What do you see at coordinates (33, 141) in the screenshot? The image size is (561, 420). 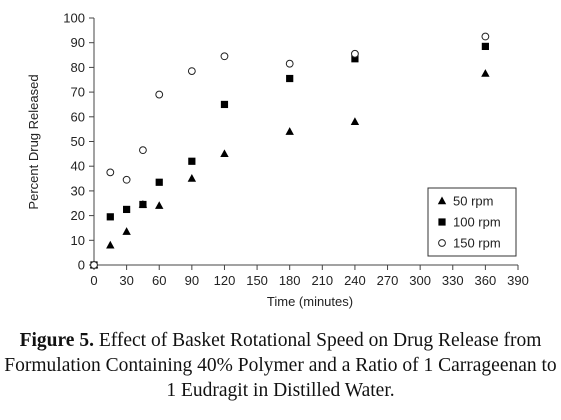 I see `y-axis-title: Percent Drug Released` at bounding box center [33, 141].